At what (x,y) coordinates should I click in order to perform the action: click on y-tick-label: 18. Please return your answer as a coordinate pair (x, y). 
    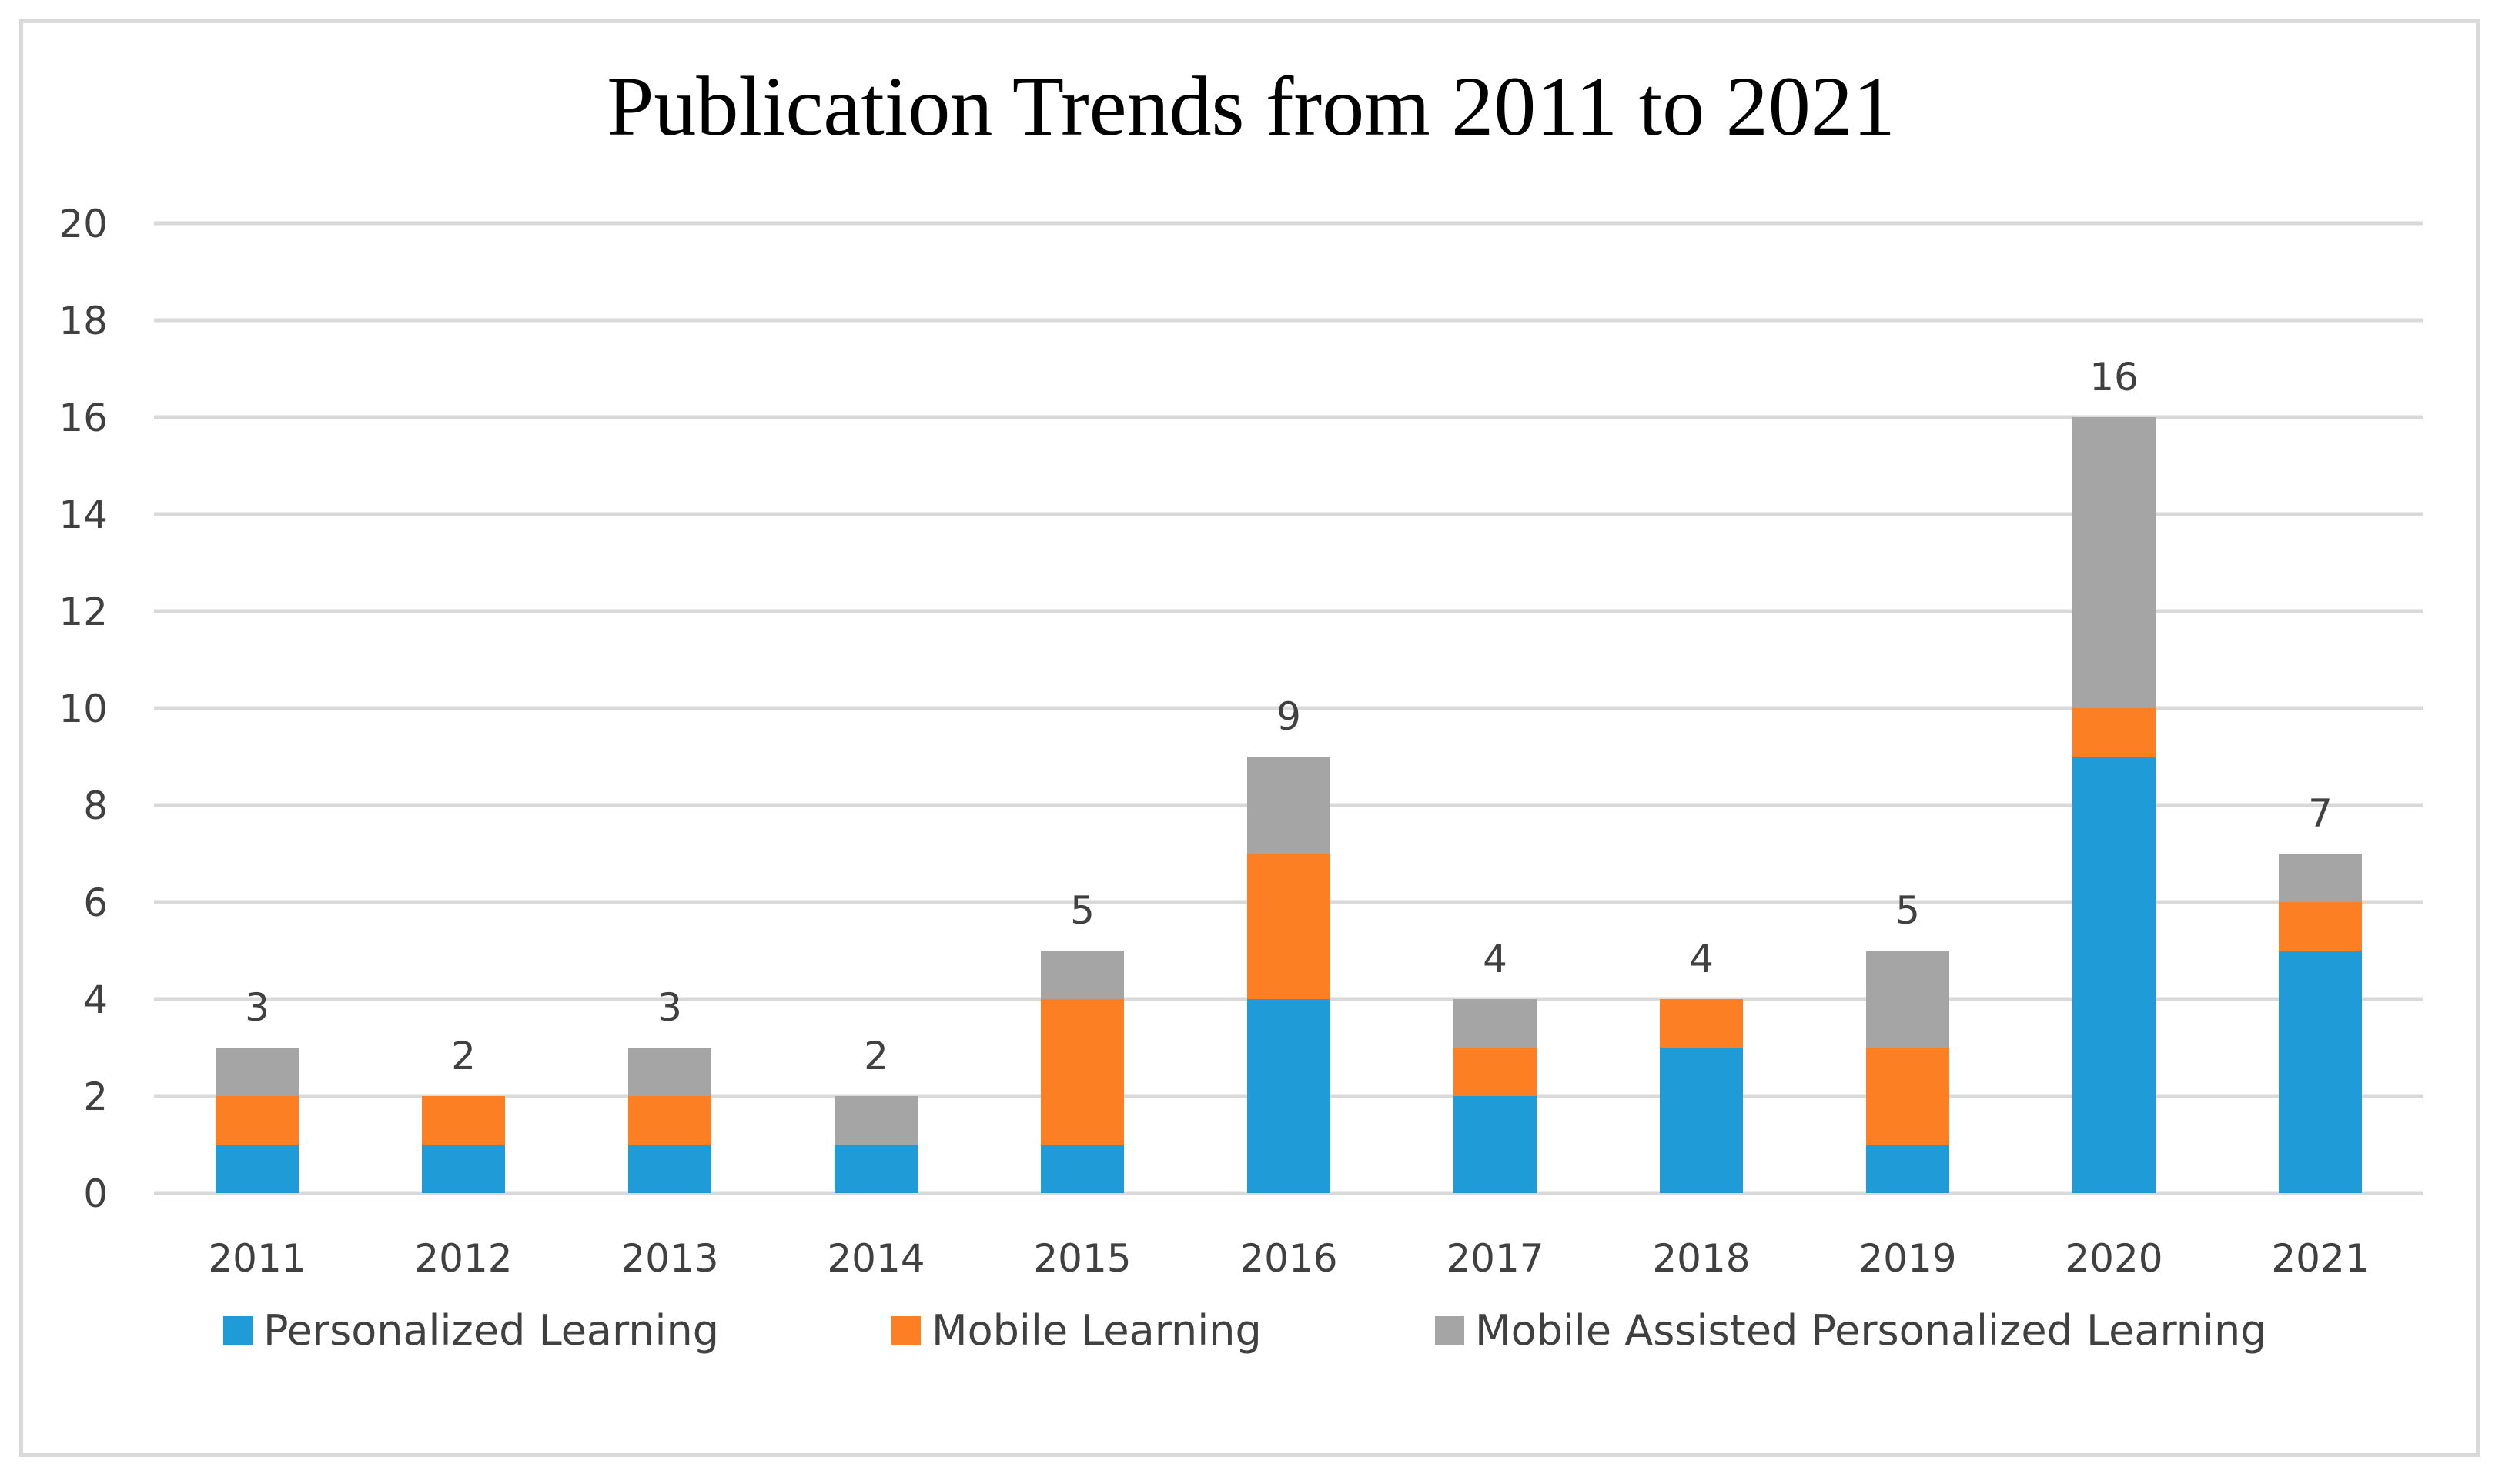
    Looking at the image, I should click on (83, 321).